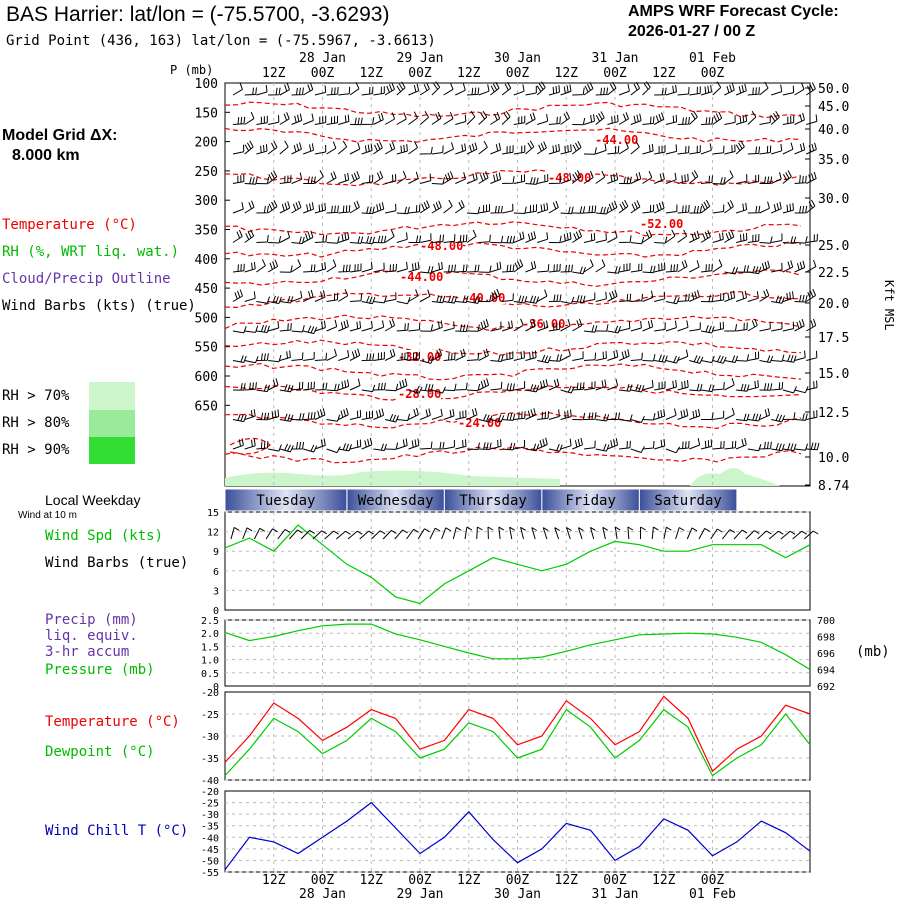 Image resolution: width=900 pixels, height=900 pixels. What do you see at coordinates (664, 880) in the screenshot?
I see `bottom-hour-label: 12Z` at bounding box center [664, 880].